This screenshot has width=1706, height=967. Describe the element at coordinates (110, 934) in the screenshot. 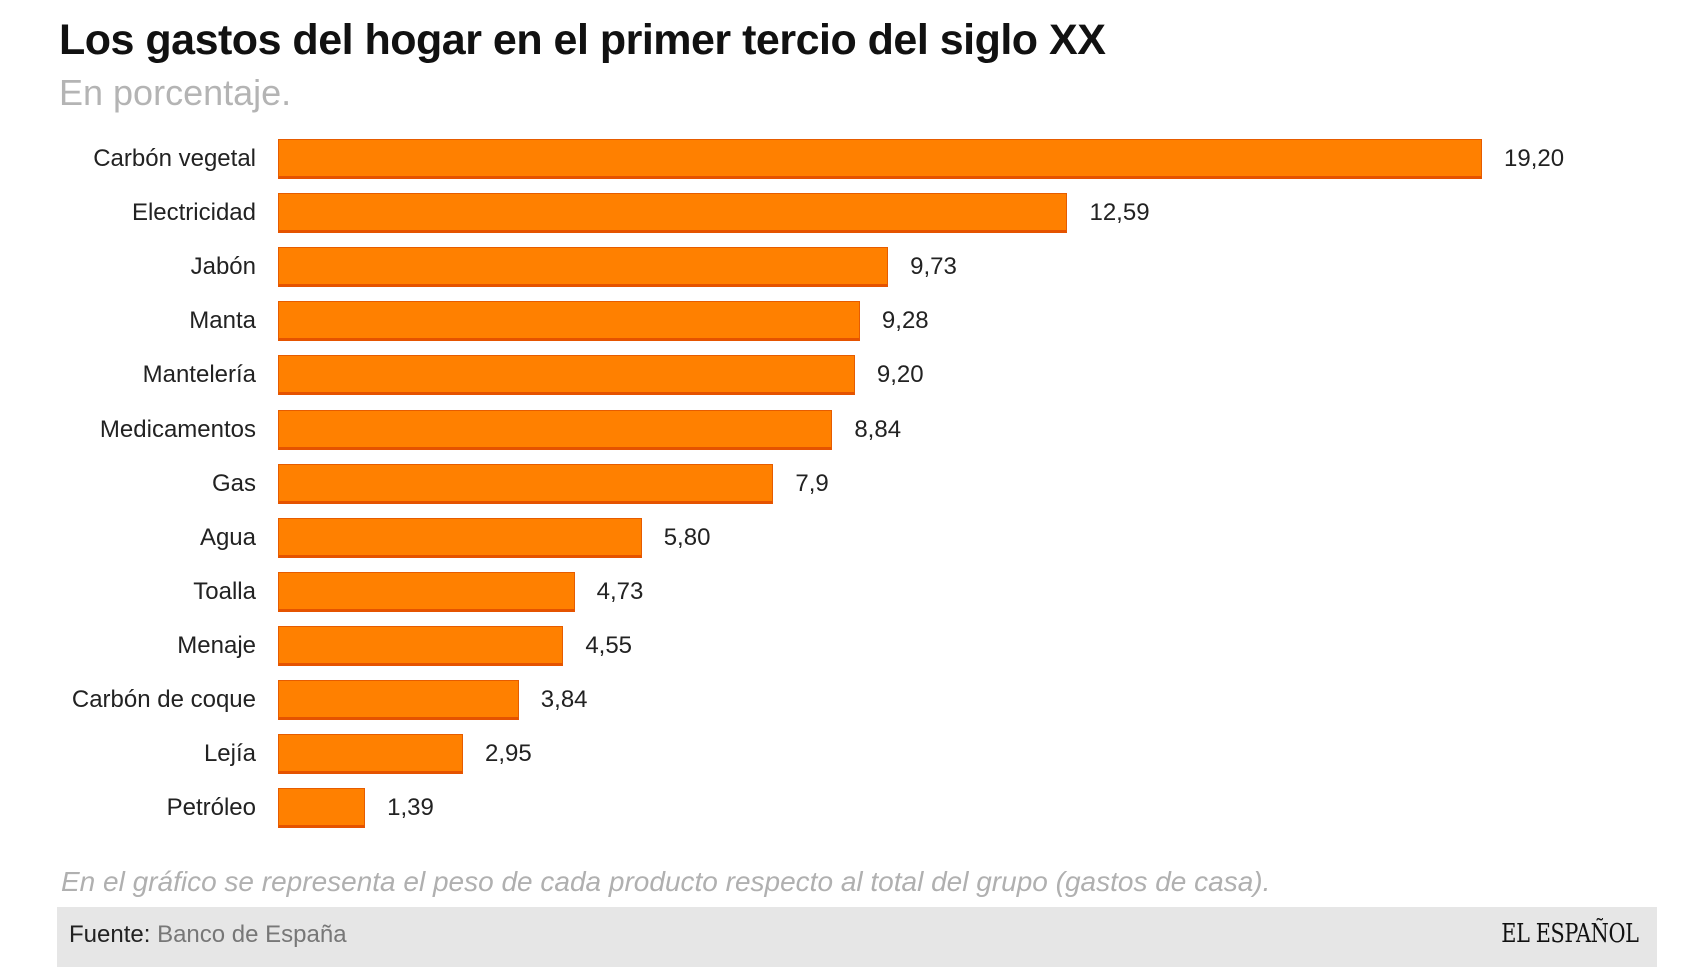

I see `source-label: Fuente:` at that location.